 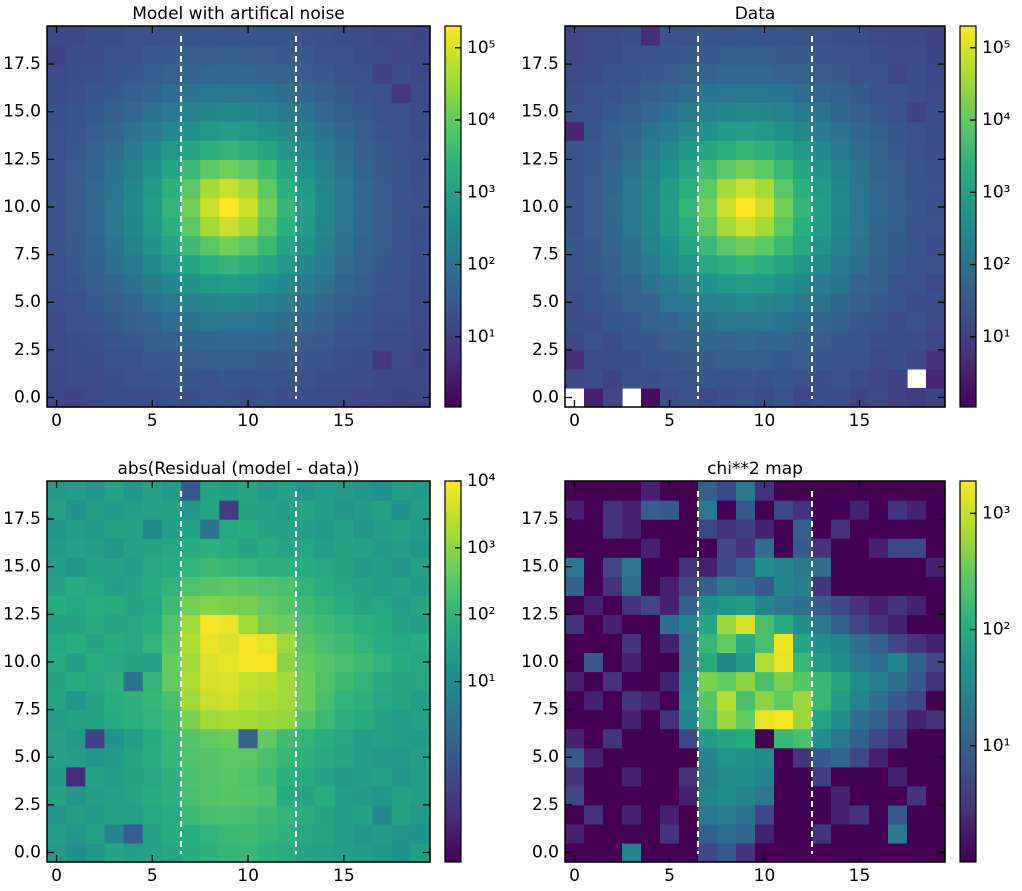 What do you see at coordinates (22, 567) in the screenshot?
I see `y-tick-label: 15.0` at bounding box center [22, 567].